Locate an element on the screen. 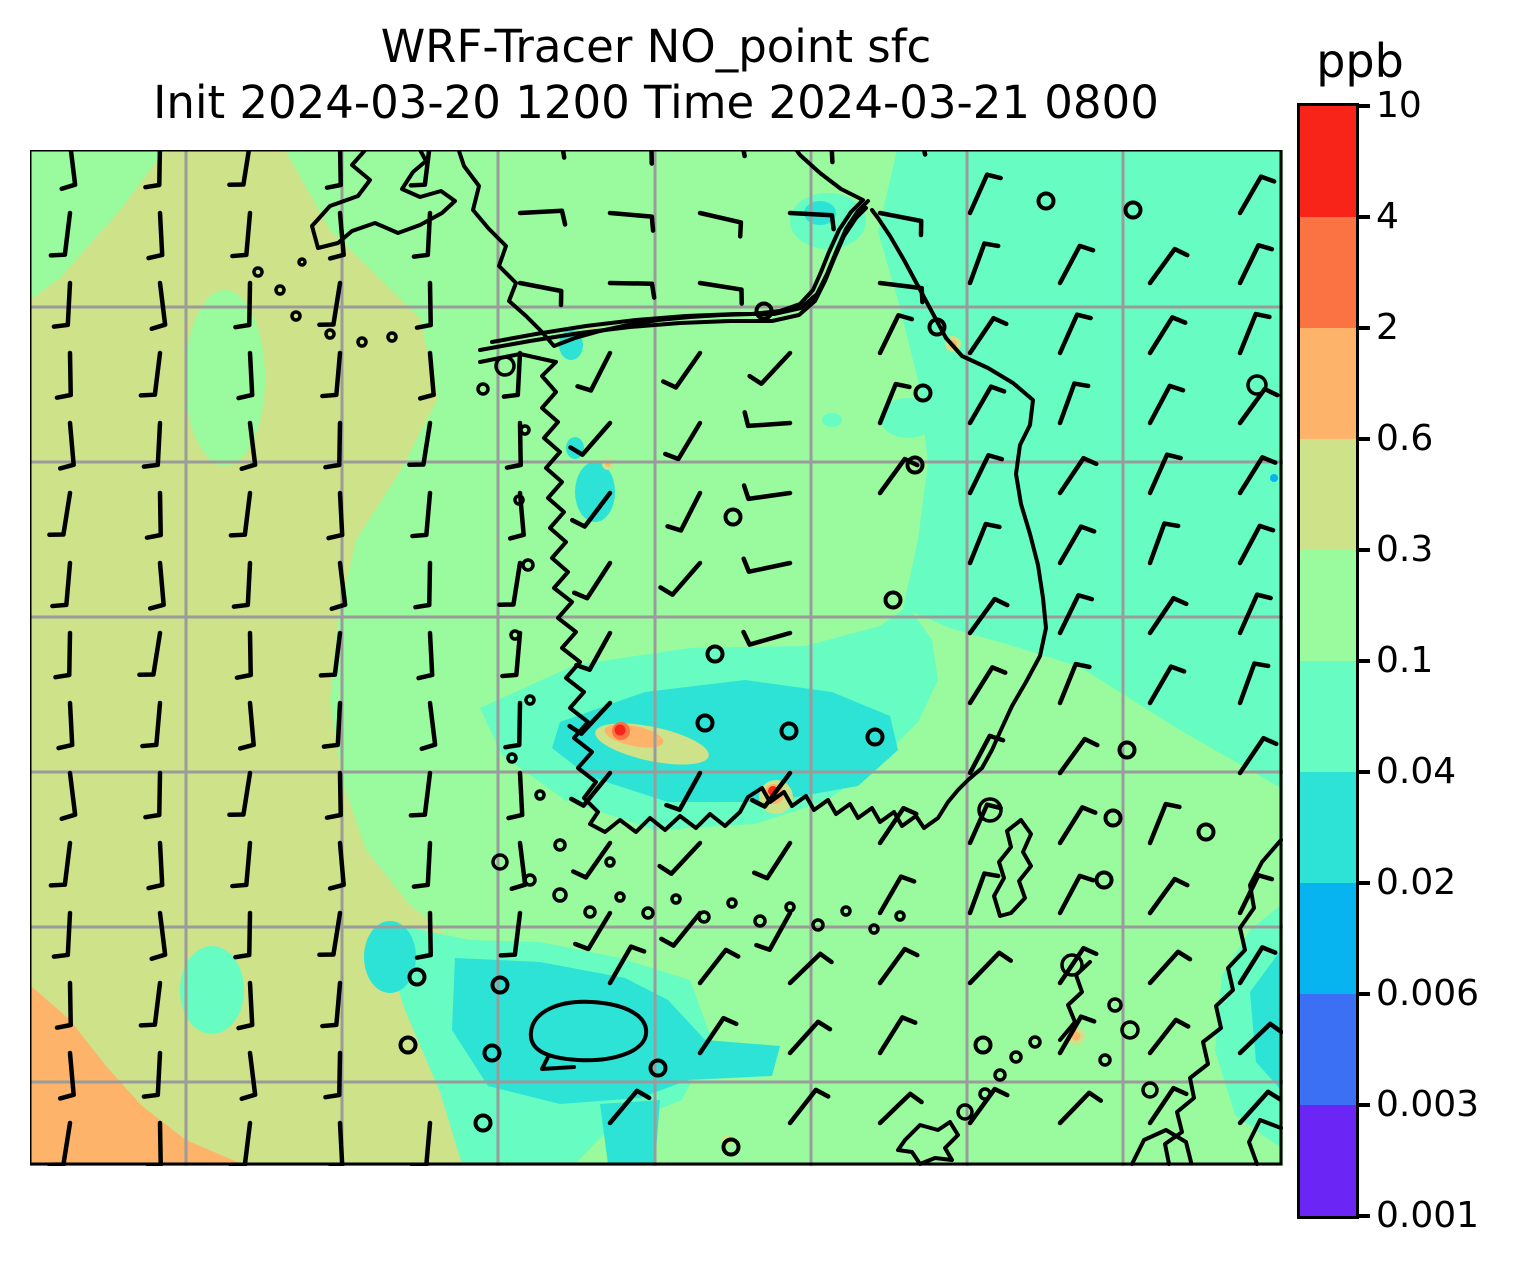  colorbar-tick-label: 0.1 is located at coordinates (1405, 660).